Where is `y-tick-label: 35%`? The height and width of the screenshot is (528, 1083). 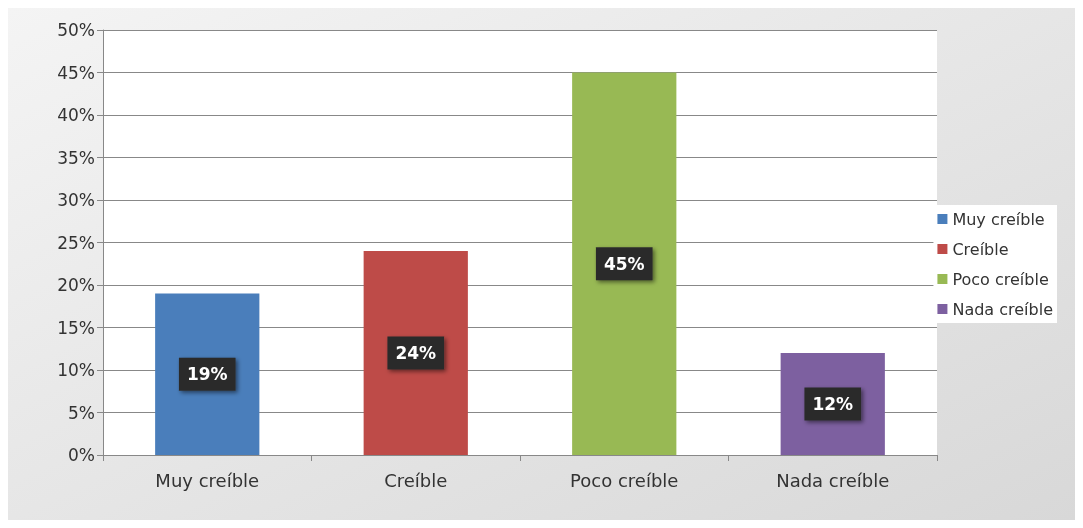 y-tick-label: 35% is located at coordinates (76, 157).